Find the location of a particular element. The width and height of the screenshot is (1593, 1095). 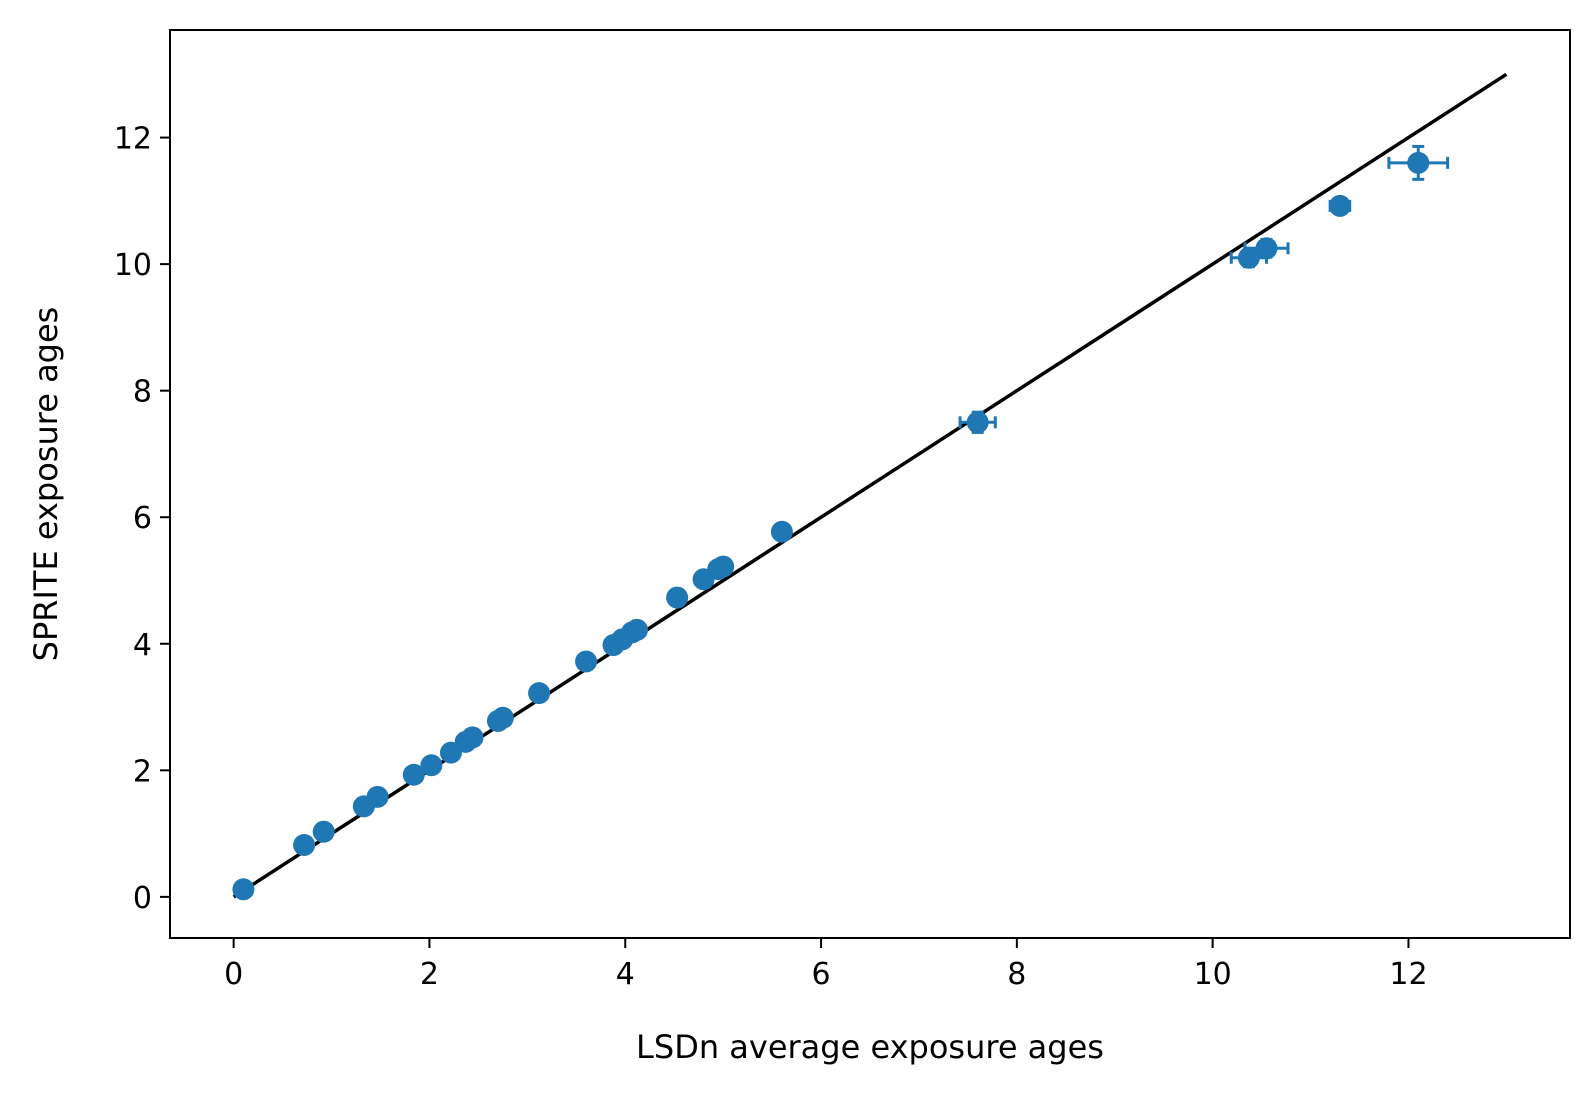

x-axis-label: LSDn average exposure ages is located at coordinates (870, 1047).